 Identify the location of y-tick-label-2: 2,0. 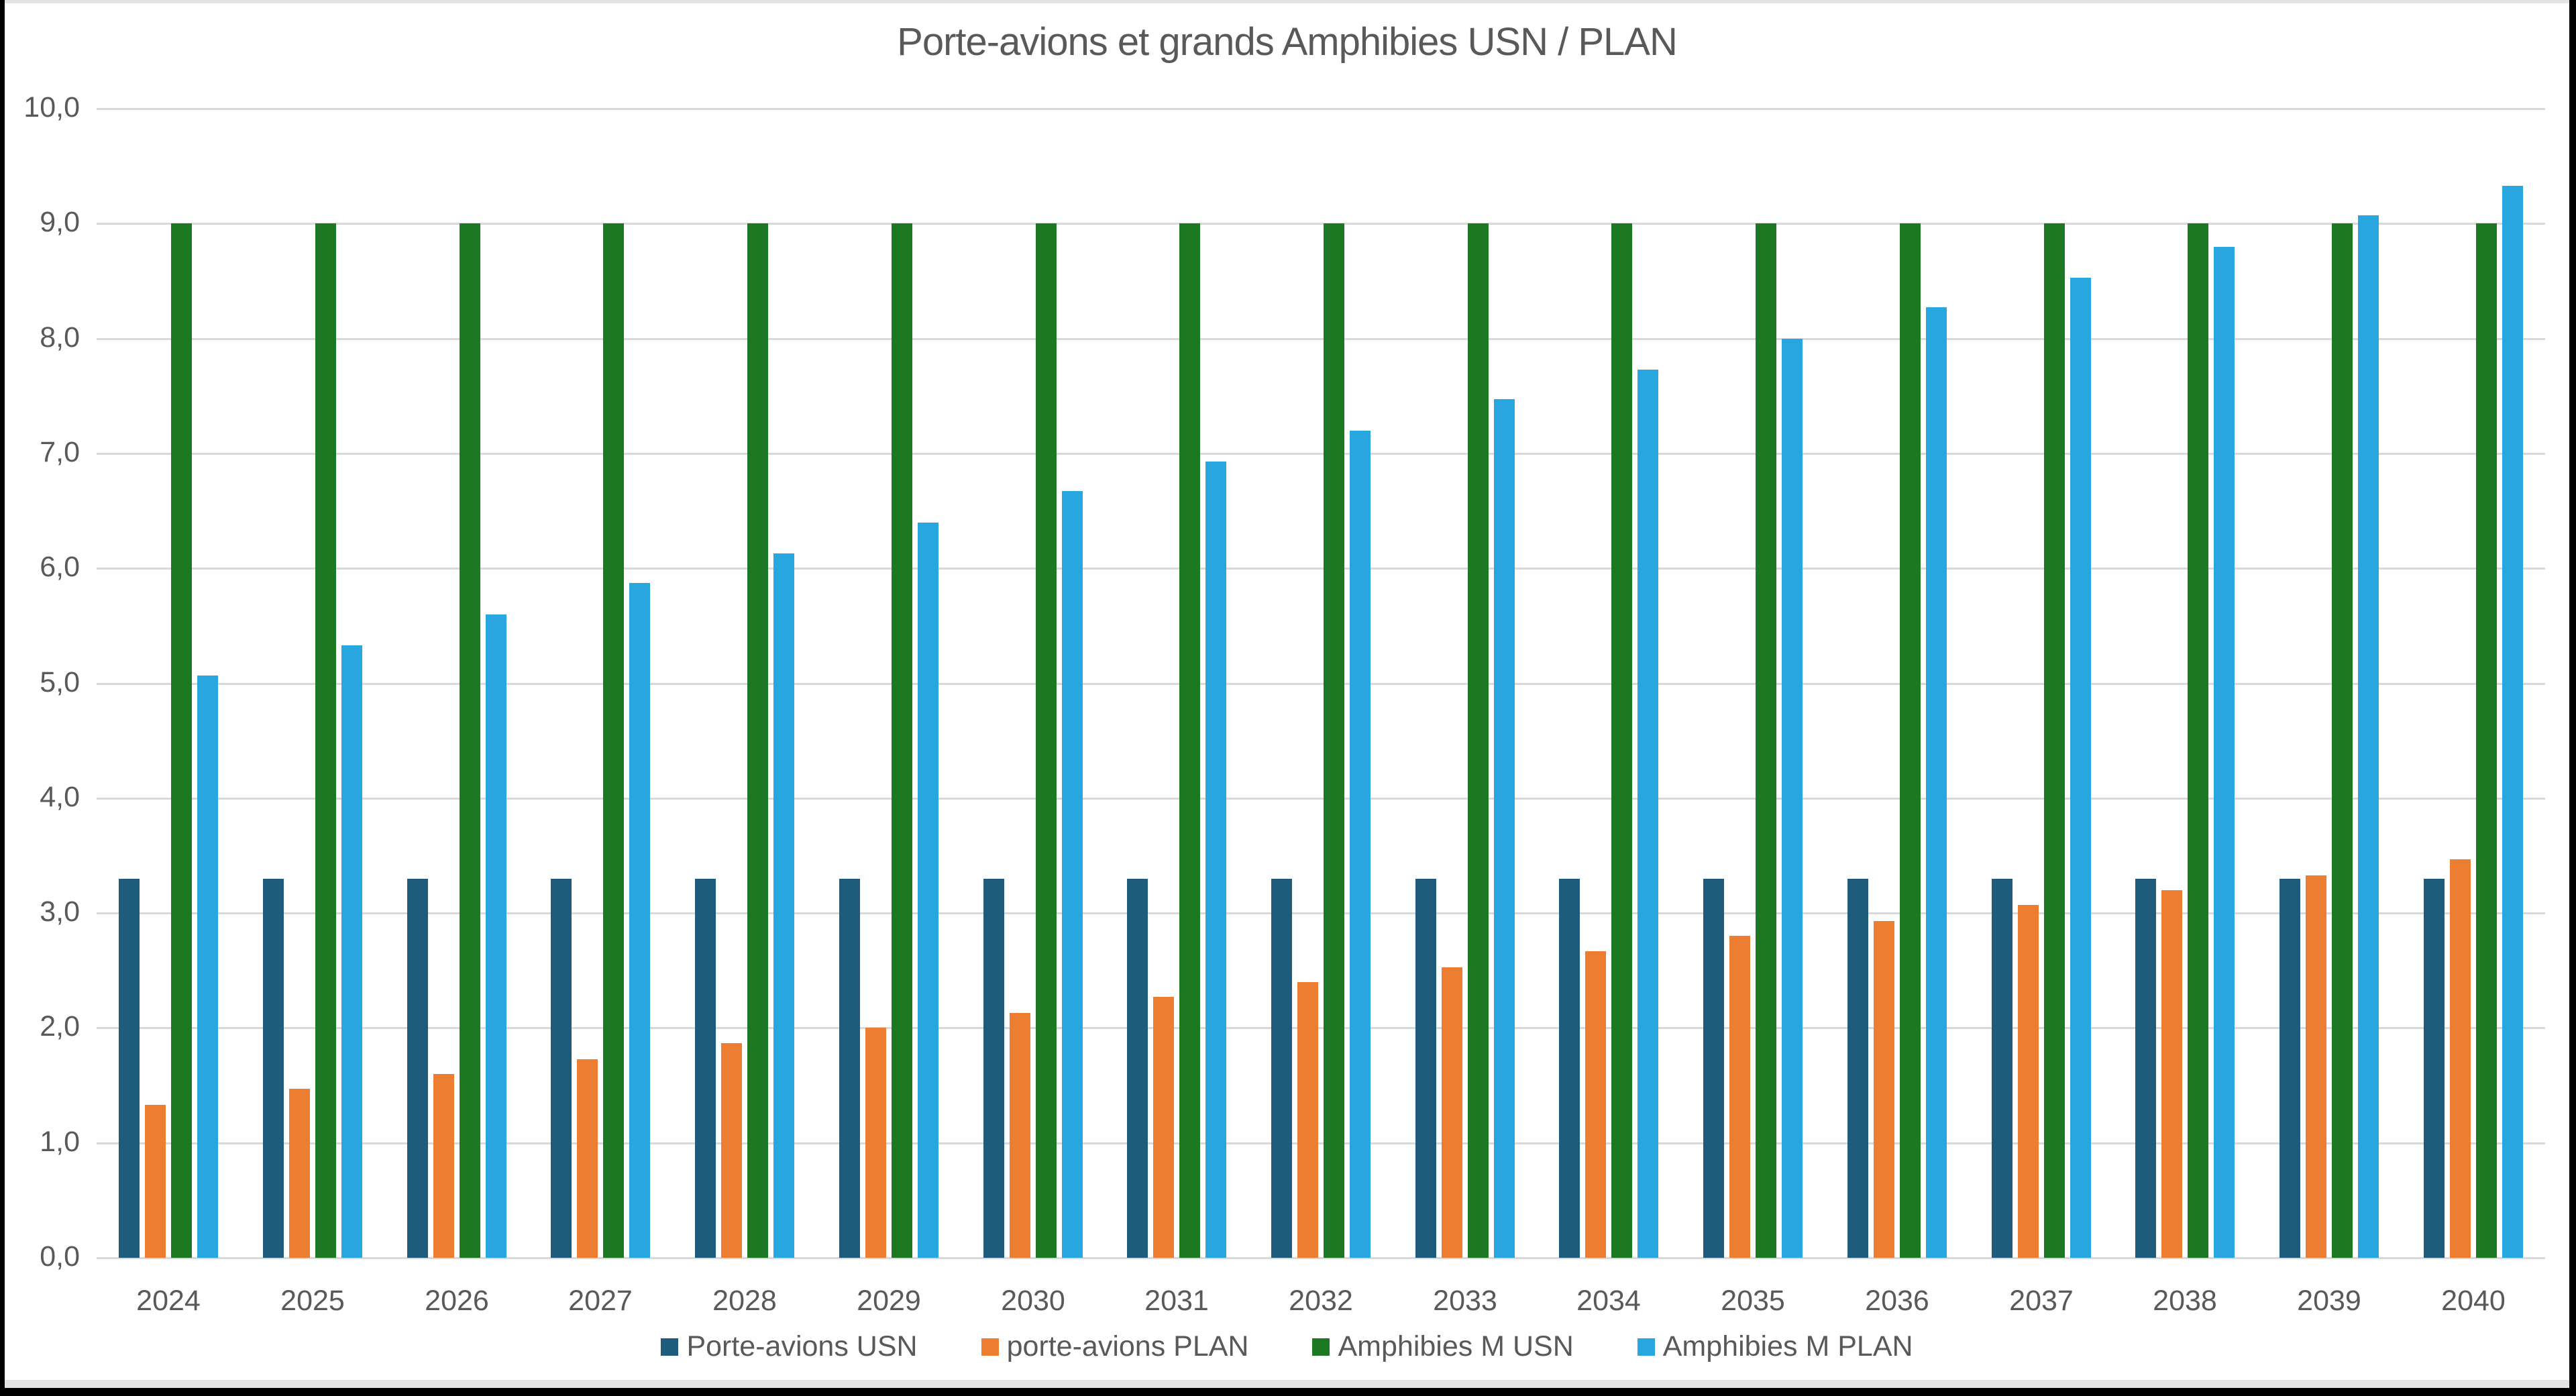
(60, 1026).